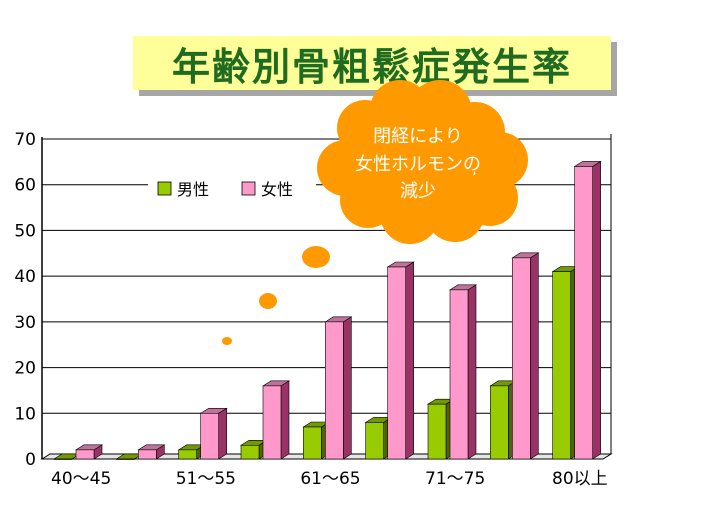 The height and width of the screenshot is (513, 727). I want to click on legend-background, so click(232, 189).